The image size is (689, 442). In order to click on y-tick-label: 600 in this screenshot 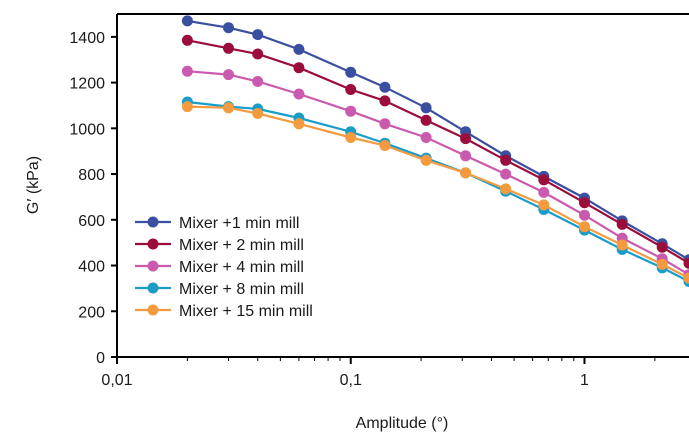, I will do `click(91, 221)`.